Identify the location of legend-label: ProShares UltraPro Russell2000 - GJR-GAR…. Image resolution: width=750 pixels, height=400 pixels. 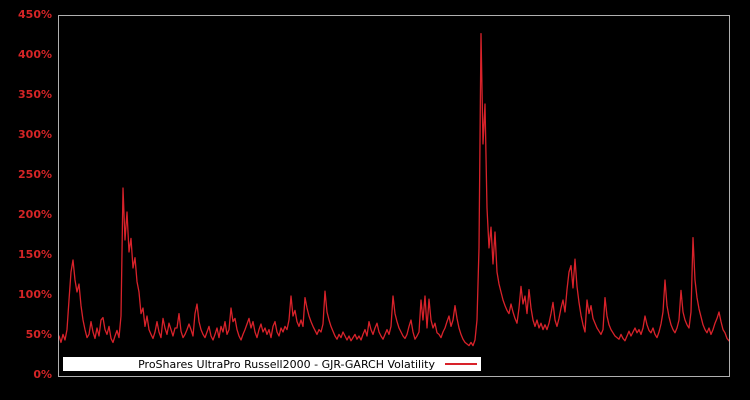
(286, 364).